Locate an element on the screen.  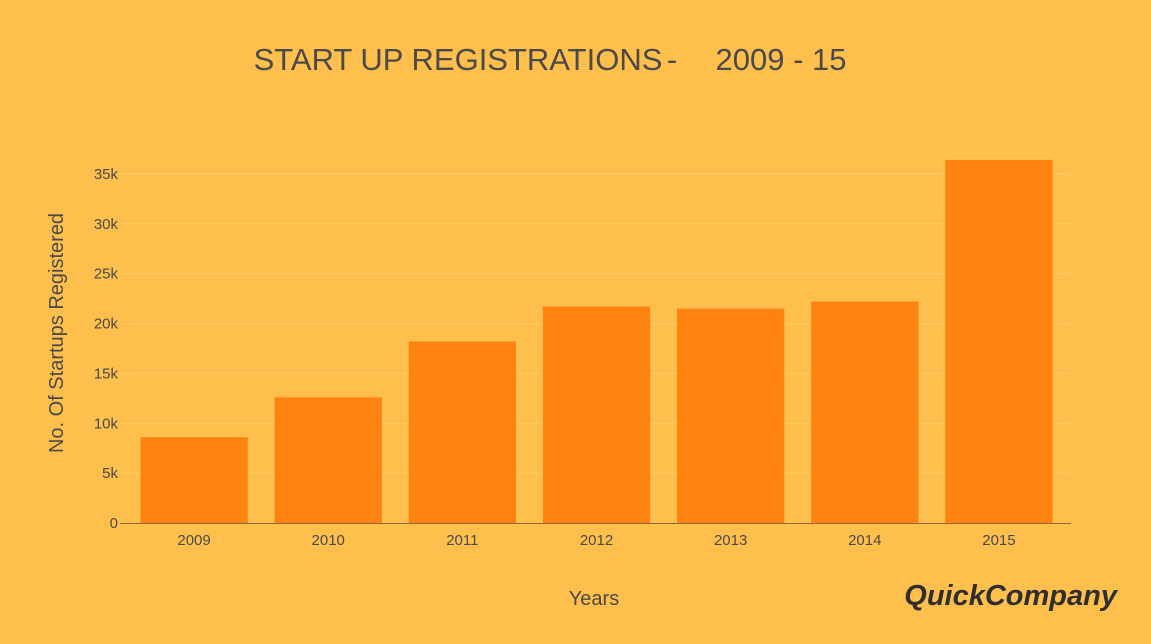
bar-2013 is located at coordinates (730, 415).